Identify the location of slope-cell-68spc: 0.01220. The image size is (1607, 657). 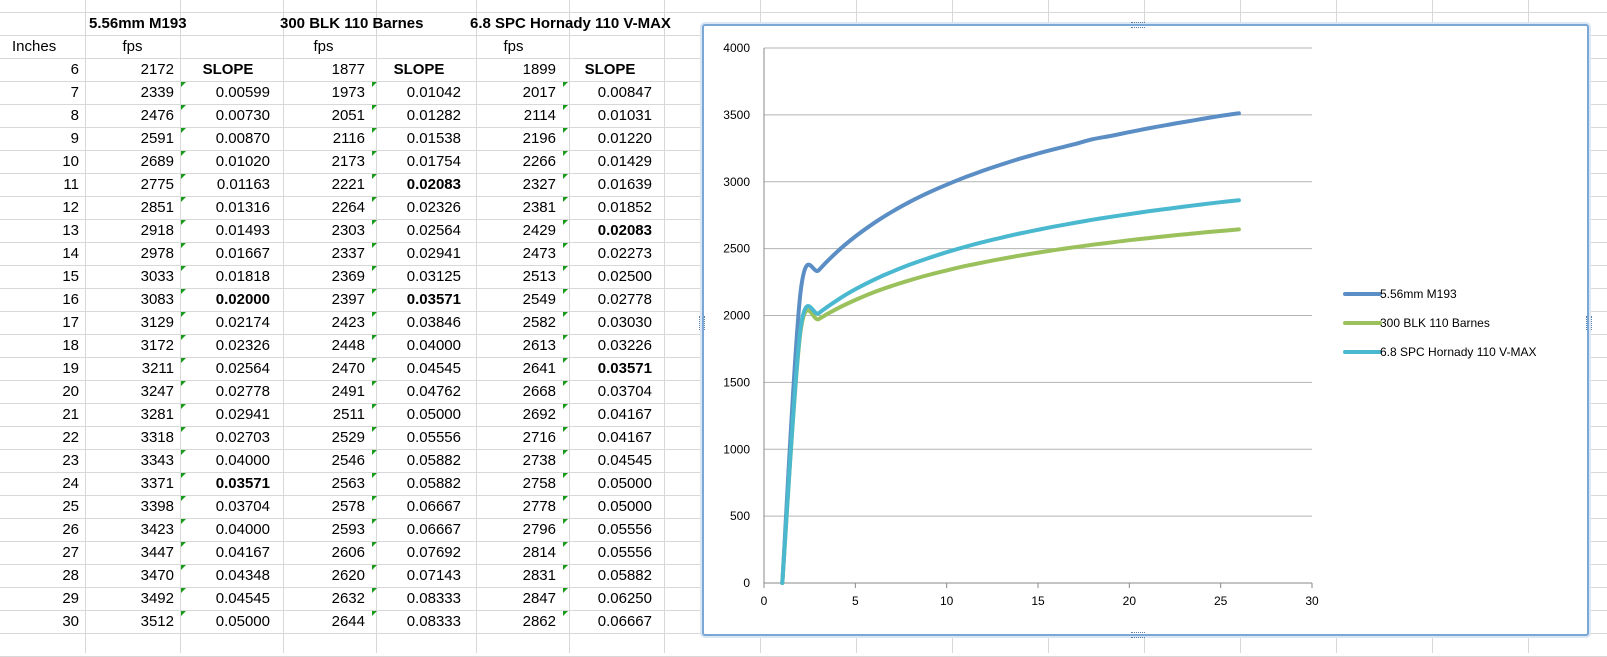
(624, 138).